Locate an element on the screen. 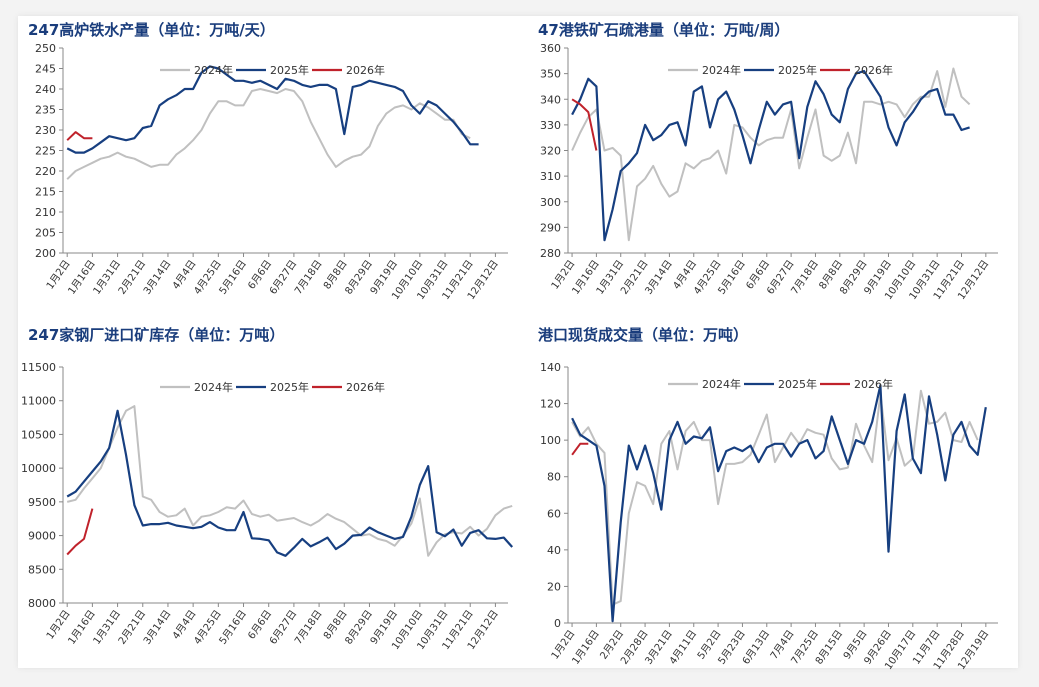 The image size is (1039, 687). y-tick-label: 350 is located at coordinates (550, 74).